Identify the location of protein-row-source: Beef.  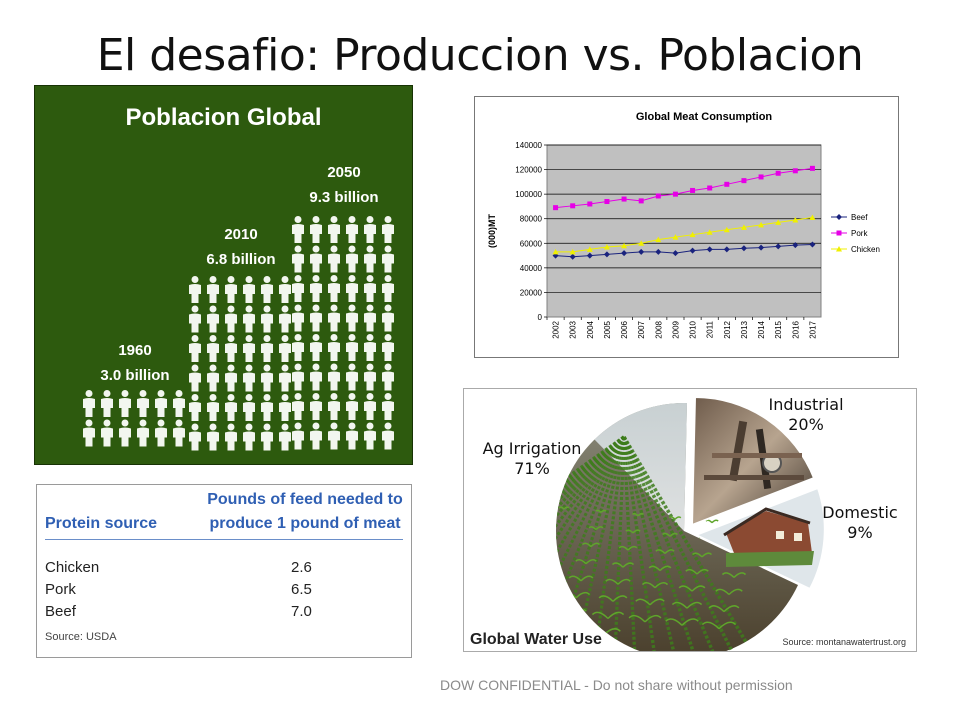
(60, 611).